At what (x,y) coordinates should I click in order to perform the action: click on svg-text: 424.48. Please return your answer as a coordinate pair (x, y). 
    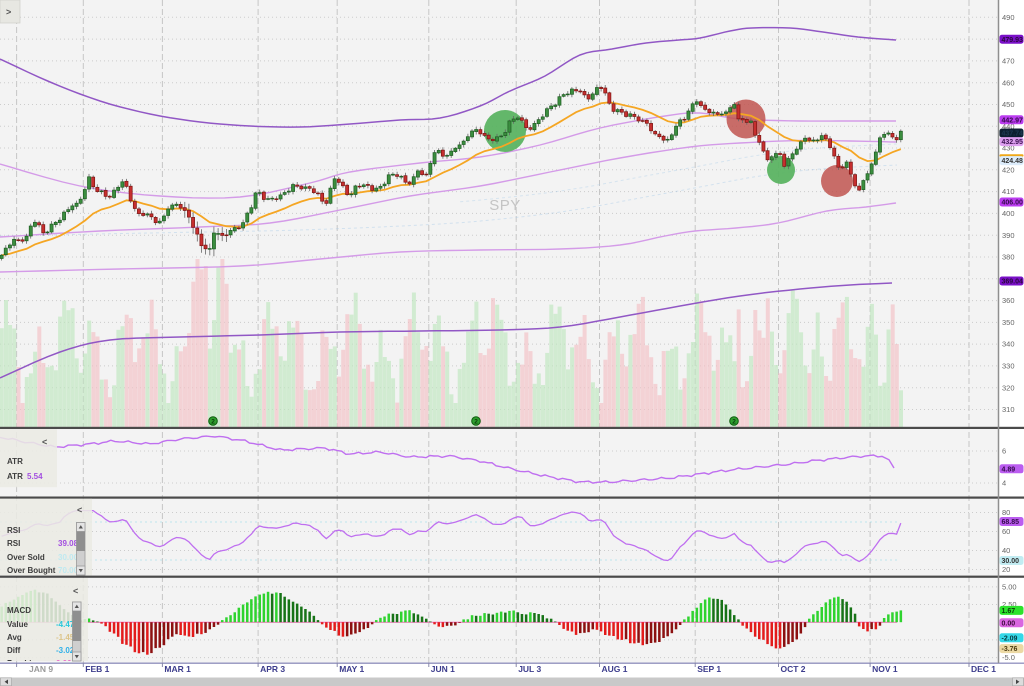
    Looking at the image, I should click on (1013, 161).